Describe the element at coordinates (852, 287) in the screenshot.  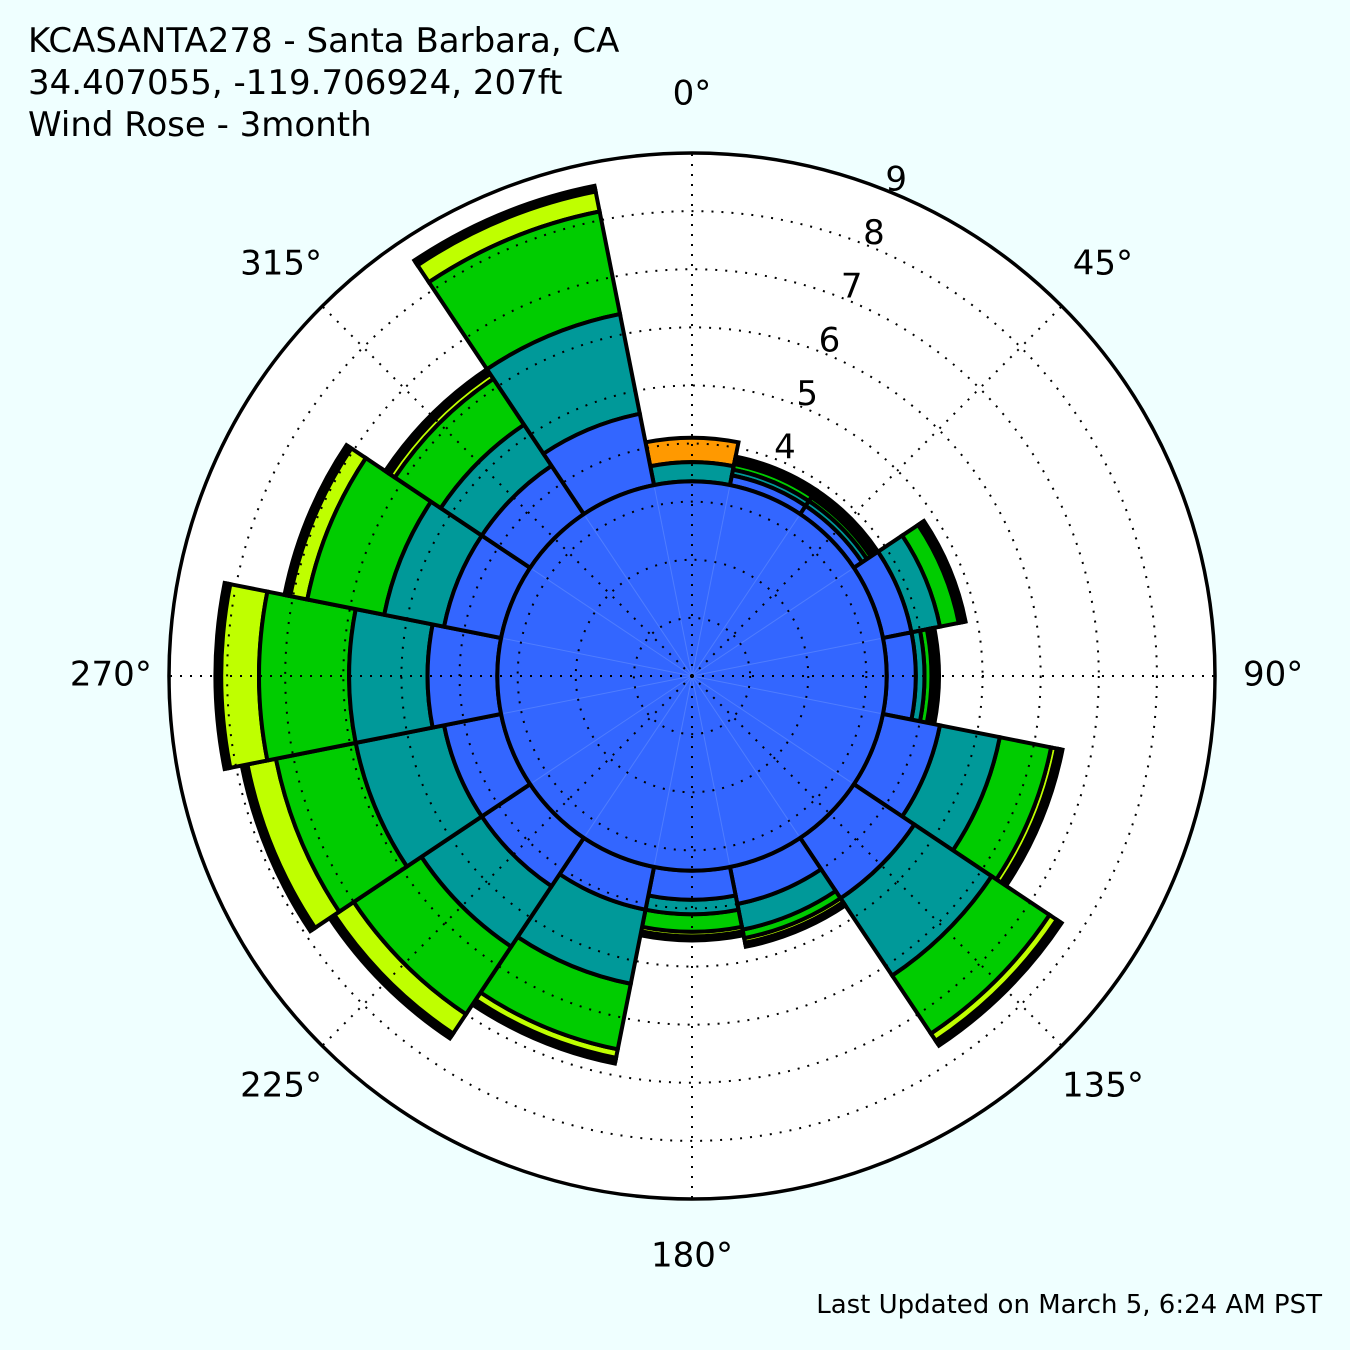
I see `radial-tick-label: 7` at that location.